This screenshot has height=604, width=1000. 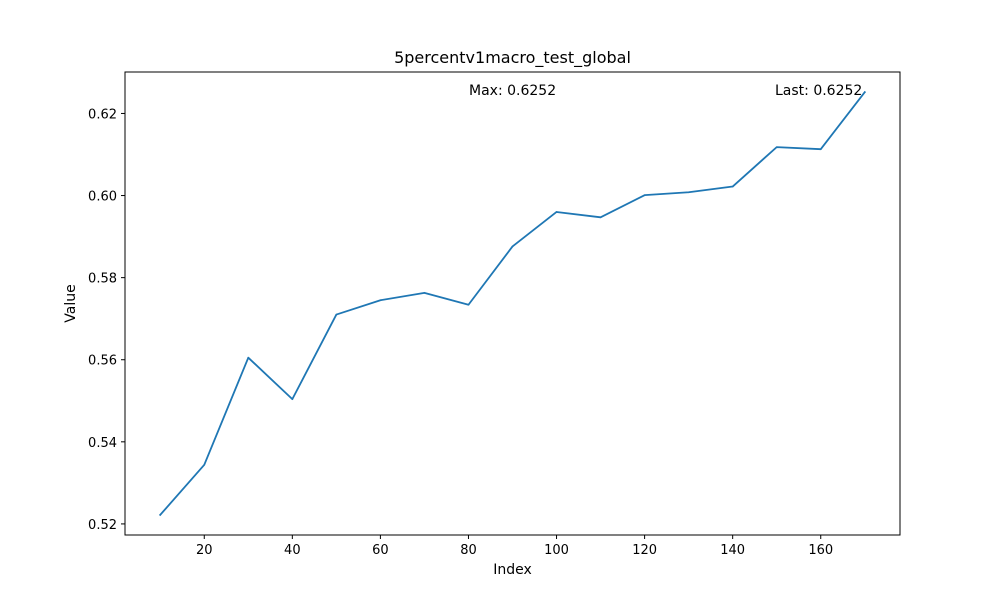 I want to click on x-tick-label: 120, so click(x=644, y=550).